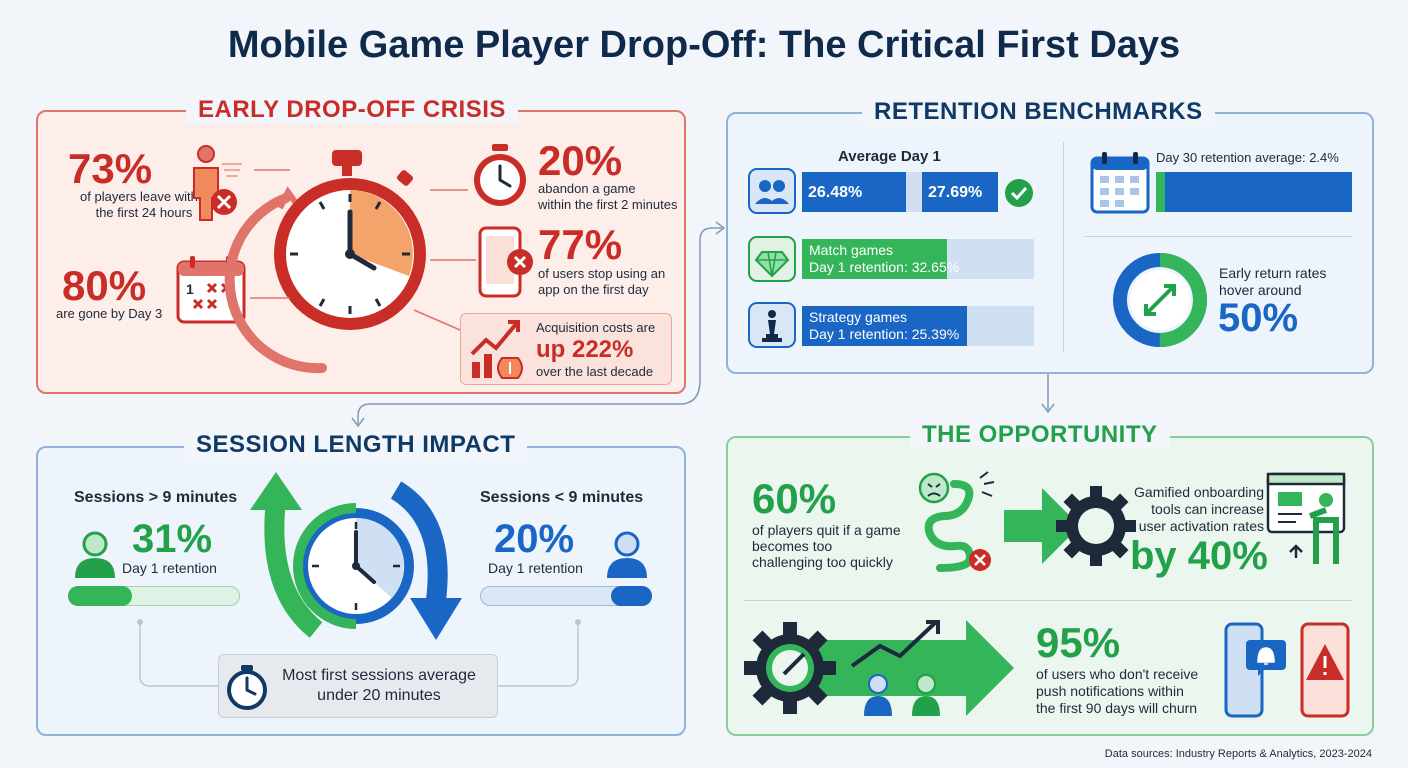  What do you see at coordinates (1258, 318) in the screenshot?
I see `early-value: 50%` at bounding box center [1258, 318].